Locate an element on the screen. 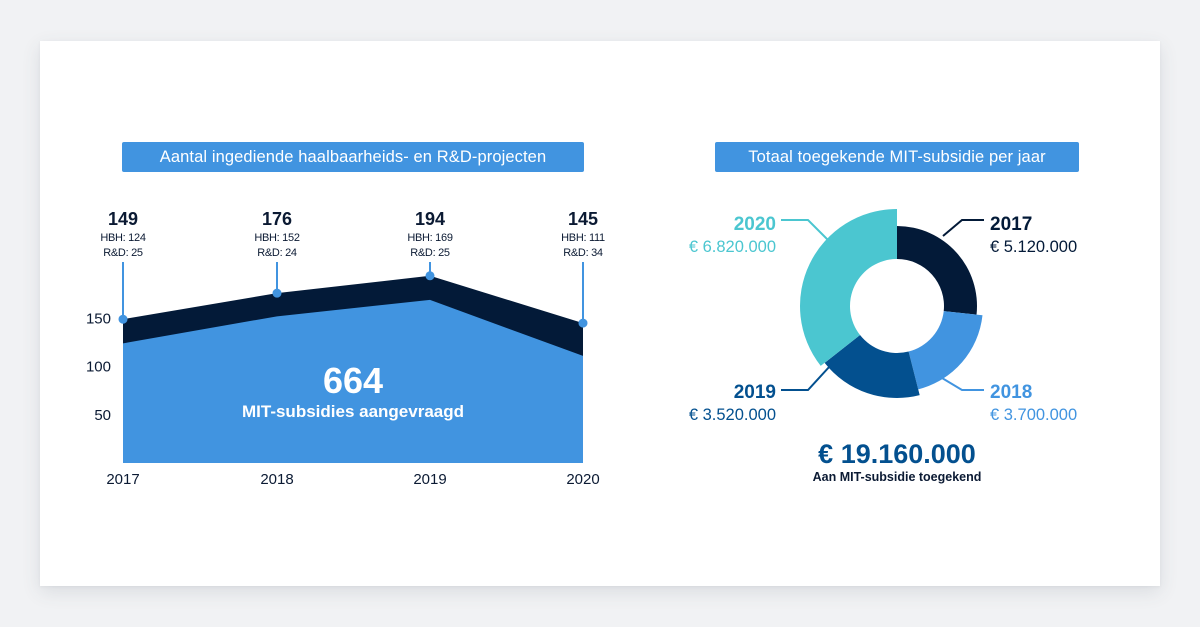  x-tick-label: 2019 is located at coordinates (429, 479).